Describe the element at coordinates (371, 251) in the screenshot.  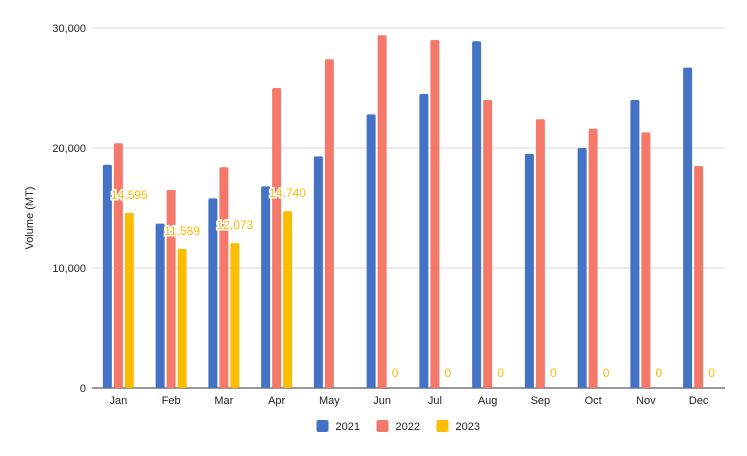
I see `bar-2021-jun` at that location.